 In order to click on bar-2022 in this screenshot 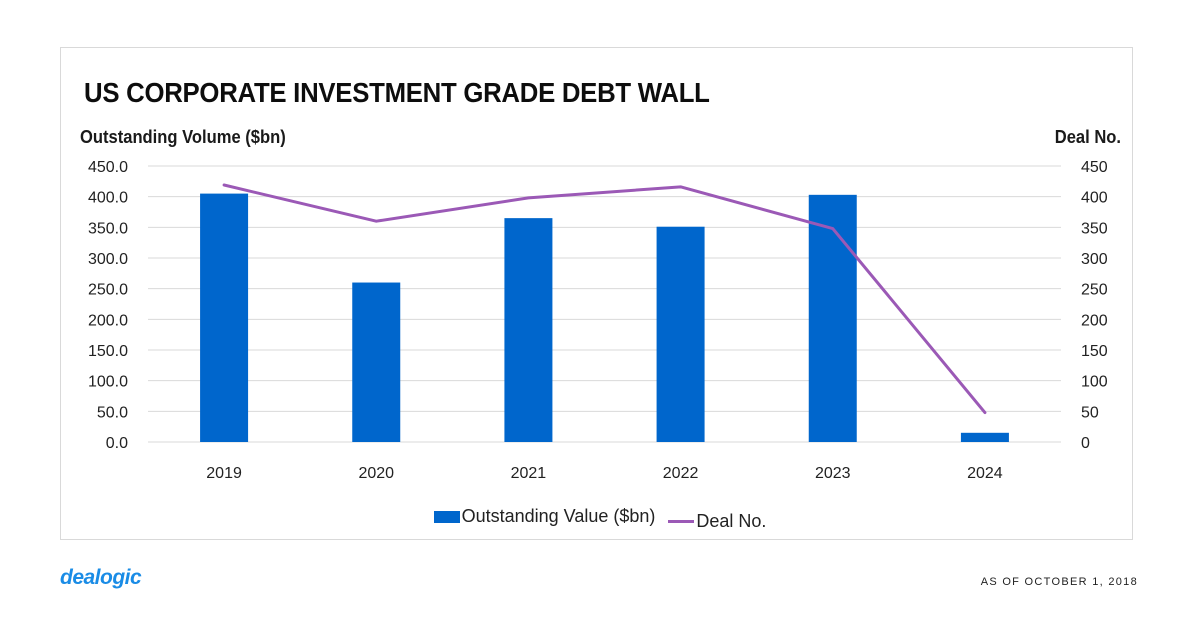, I will do `click(680, 334)`.